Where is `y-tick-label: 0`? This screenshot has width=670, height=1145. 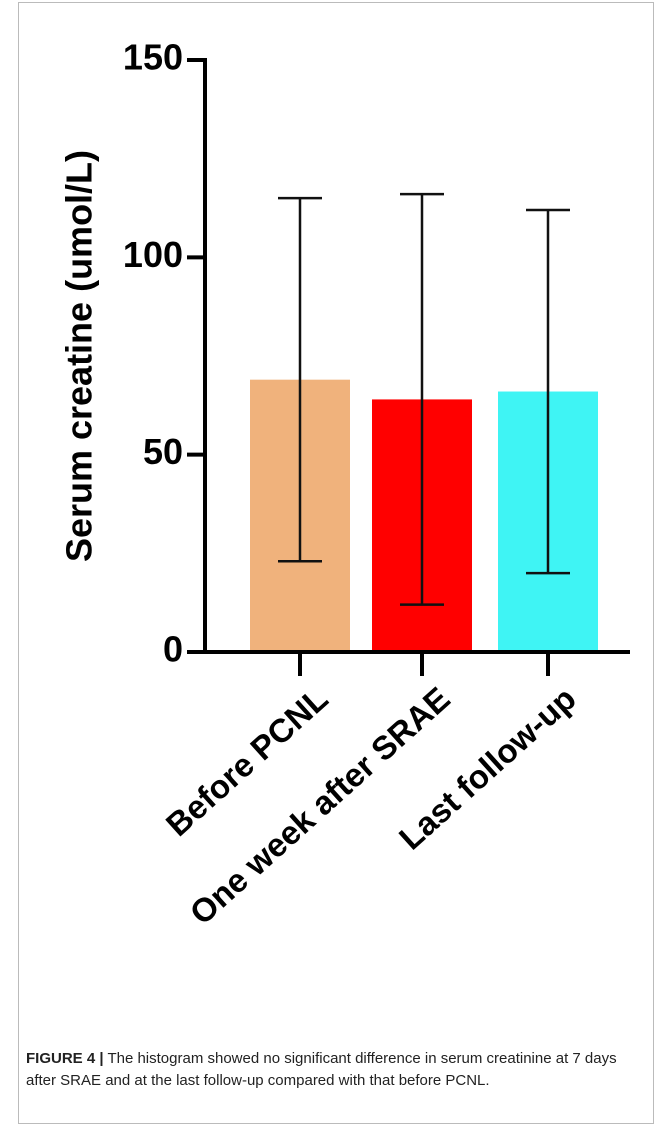
y-tick-label: 0 is located at coordinates (173, 649).